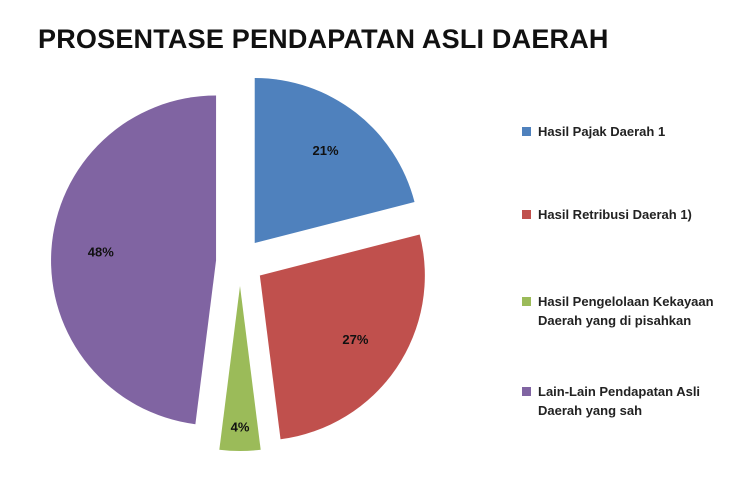 This screenshot has height=487, width=730. I want to click on chart-title: PROSENTASE PENDAPATAN ASLI DAERAH, so click(323, 39).